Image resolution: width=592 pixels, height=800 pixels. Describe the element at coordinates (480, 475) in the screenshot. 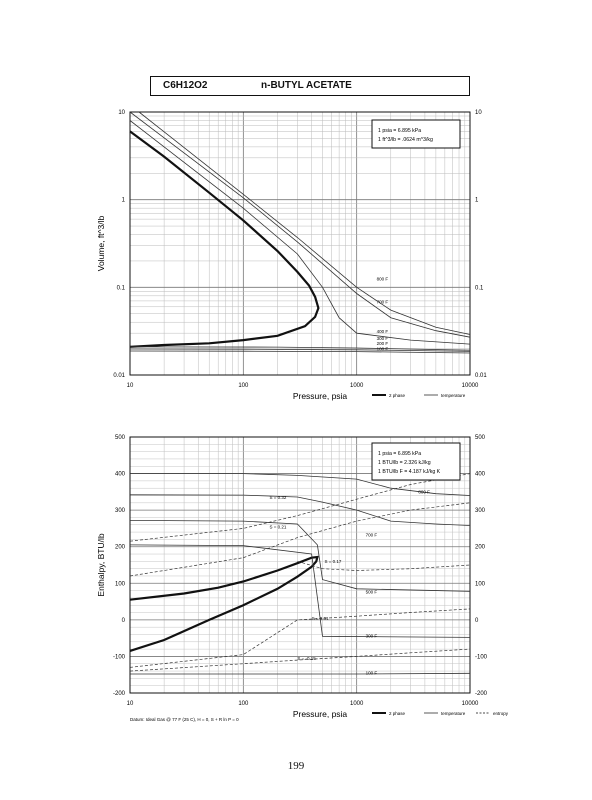

I see `y-tick-label-right: 400` at that location.